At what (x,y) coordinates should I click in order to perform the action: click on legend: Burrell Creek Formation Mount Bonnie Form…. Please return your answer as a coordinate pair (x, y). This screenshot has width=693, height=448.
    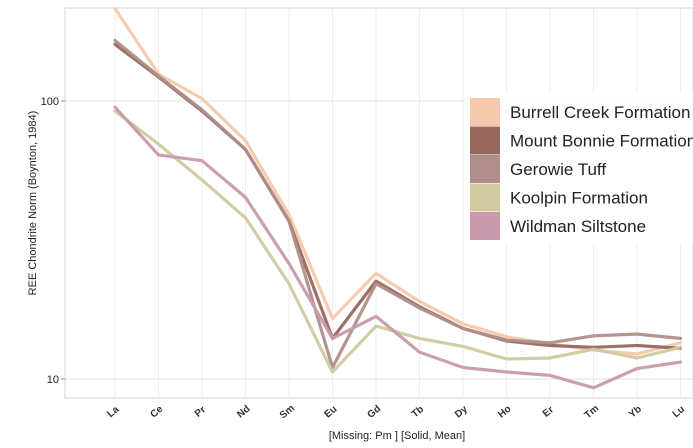
    Looking at the image, I should click on (578, 168).